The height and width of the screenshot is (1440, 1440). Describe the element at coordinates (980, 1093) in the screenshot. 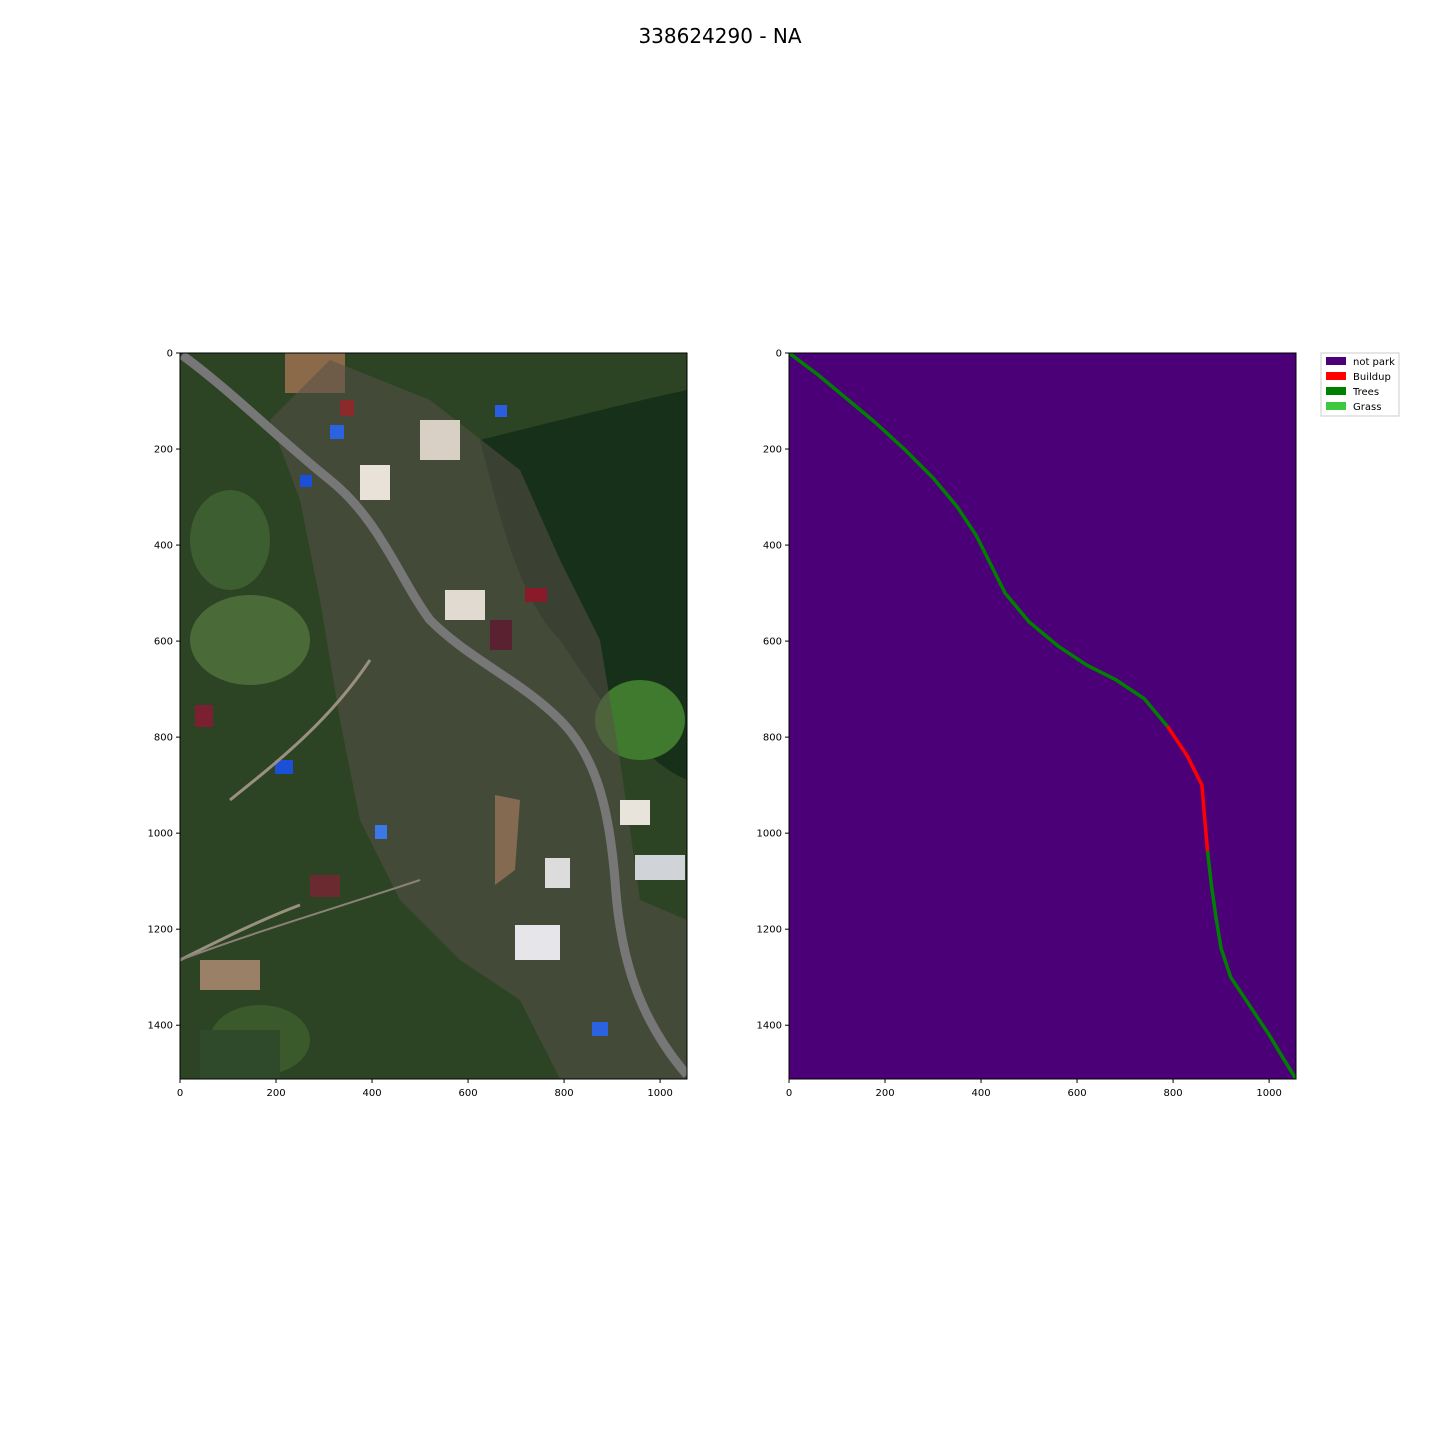

I see `mask-x-tick-label: 400` at that location.